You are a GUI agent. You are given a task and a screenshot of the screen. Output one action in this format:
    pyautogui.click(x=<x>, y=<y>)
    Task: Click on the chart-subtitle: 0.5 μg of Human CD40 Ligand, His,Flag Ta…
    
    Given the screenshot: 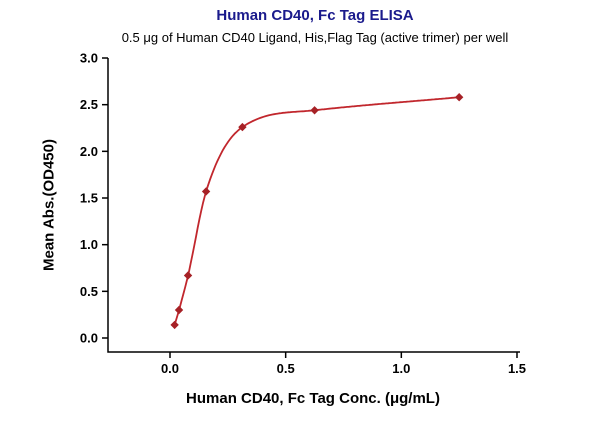 What is the action you would take?
    pyautogui.click(x=315, y=37)
    